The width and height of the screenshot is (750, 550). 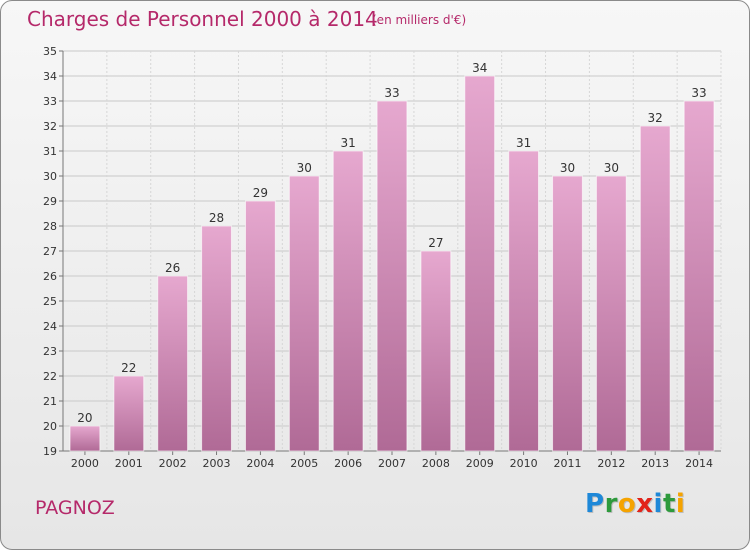 I want to click on x-tick-label: 2009, so click(x=480, y=463).